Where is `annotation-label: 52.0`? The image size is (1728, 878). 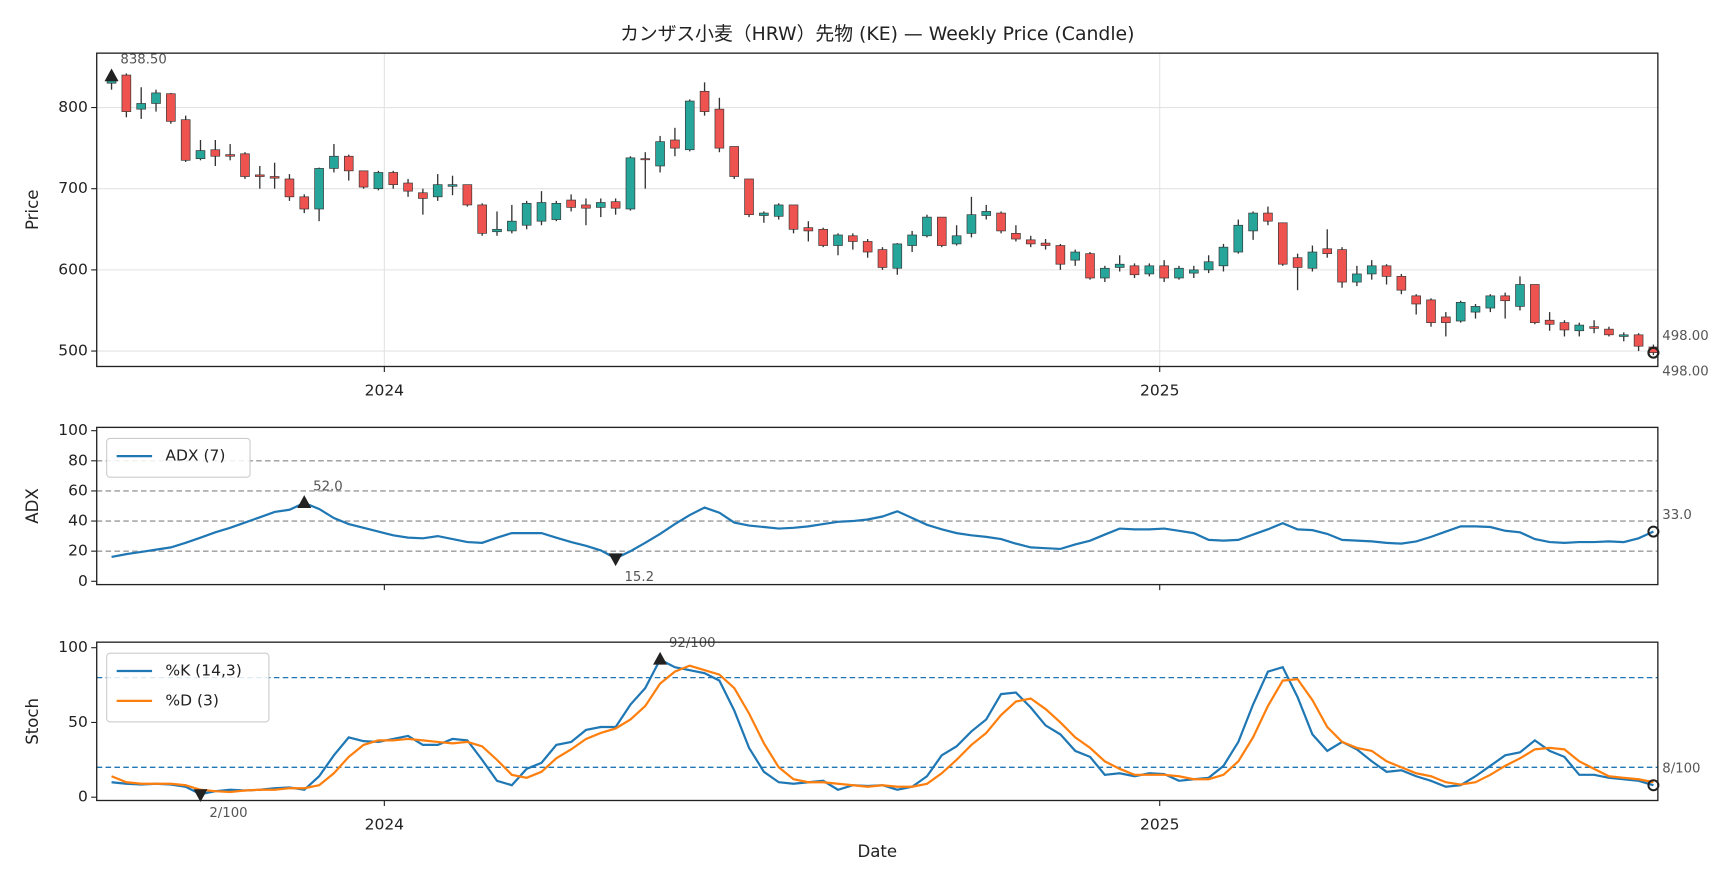
annotation-label: 52.0 is located at coordinates (328, 486).